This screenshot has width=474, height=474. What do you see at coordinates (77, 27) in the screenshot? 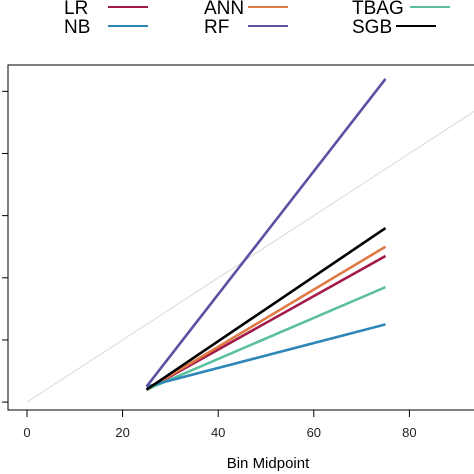
I see `legend-label: NB` at bounding box center [77, 27].